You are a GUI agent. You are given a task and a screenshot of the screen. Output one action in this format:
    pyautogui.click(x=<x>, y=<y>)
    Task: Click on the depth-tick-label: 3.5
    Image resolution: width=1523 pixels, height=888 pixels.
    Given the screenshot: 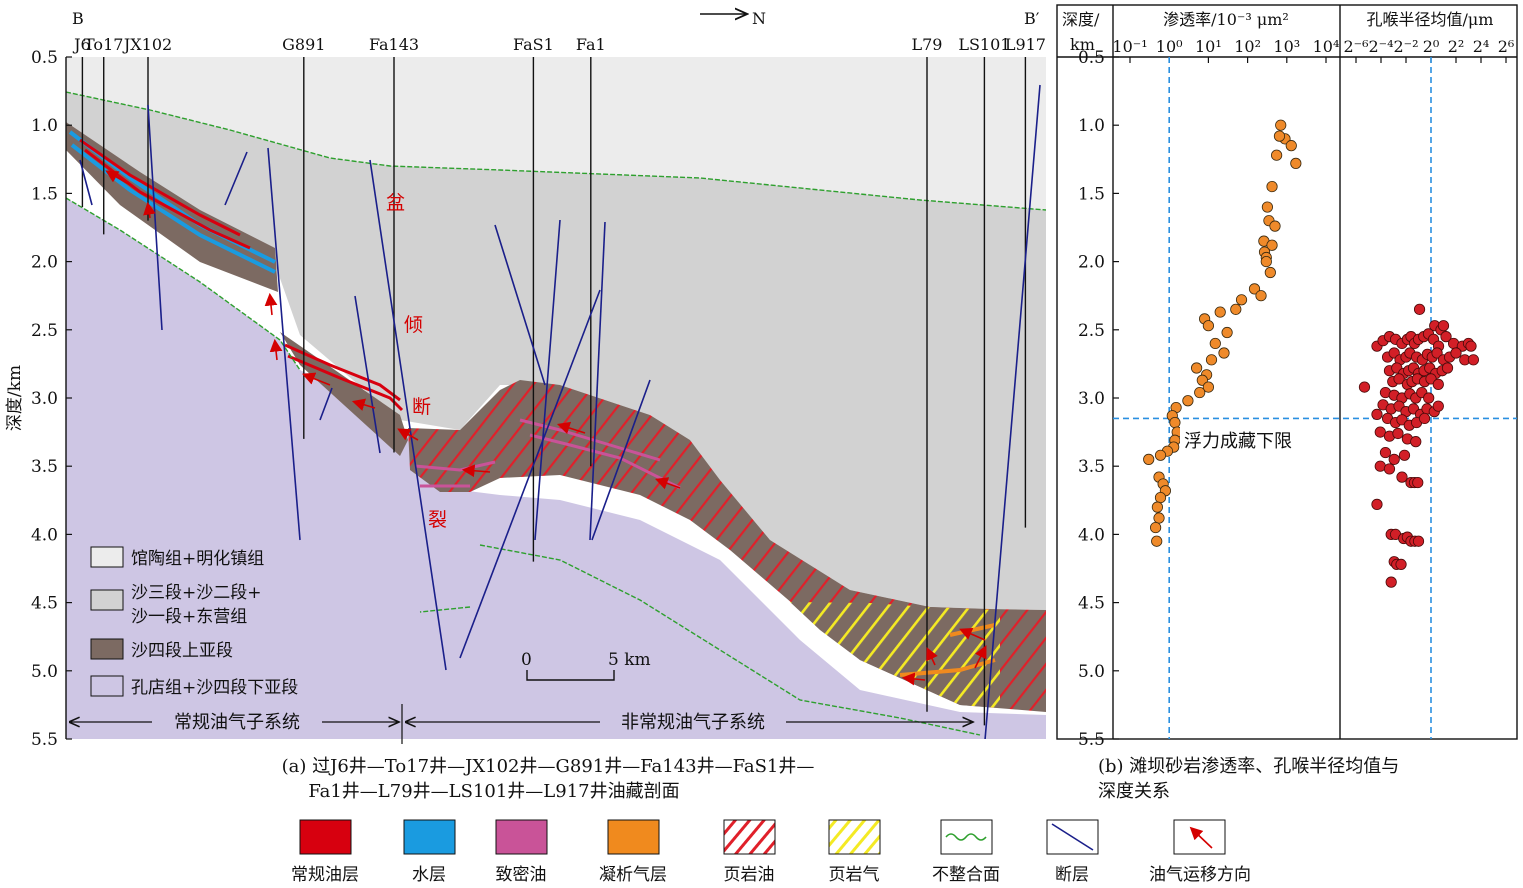 What is the action you would take?
    pyautogui.click(x=1091, y=467)
    